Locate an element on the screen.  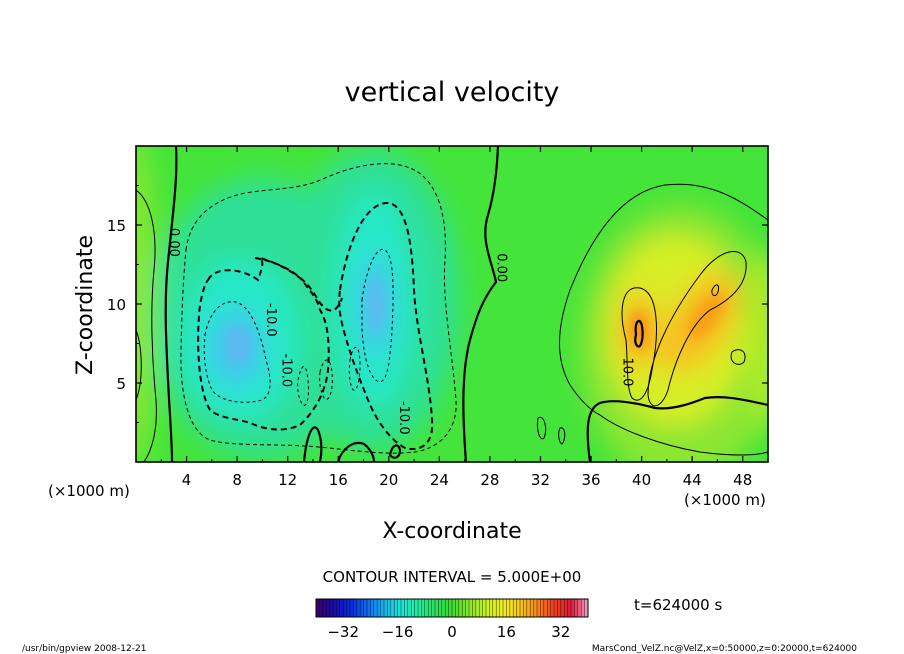
contour-neg15-left is located at coordinates (237, 352).